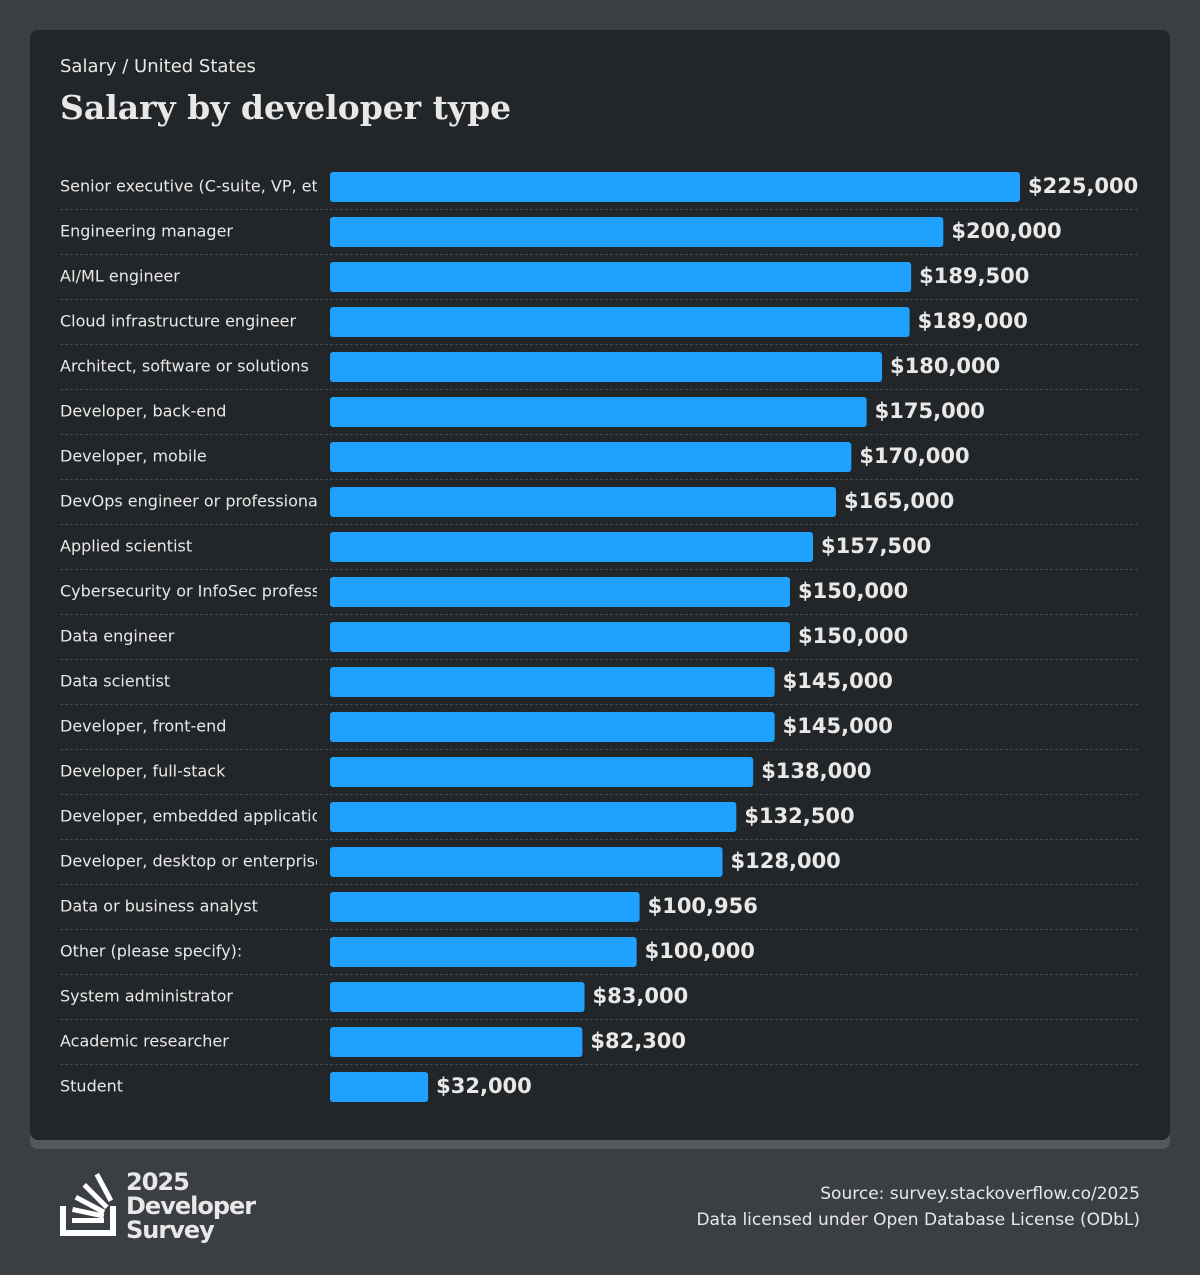  Describe the element at coordinates (157, 1182) in the screenshot. I see `logo-text: 2025` at that location.